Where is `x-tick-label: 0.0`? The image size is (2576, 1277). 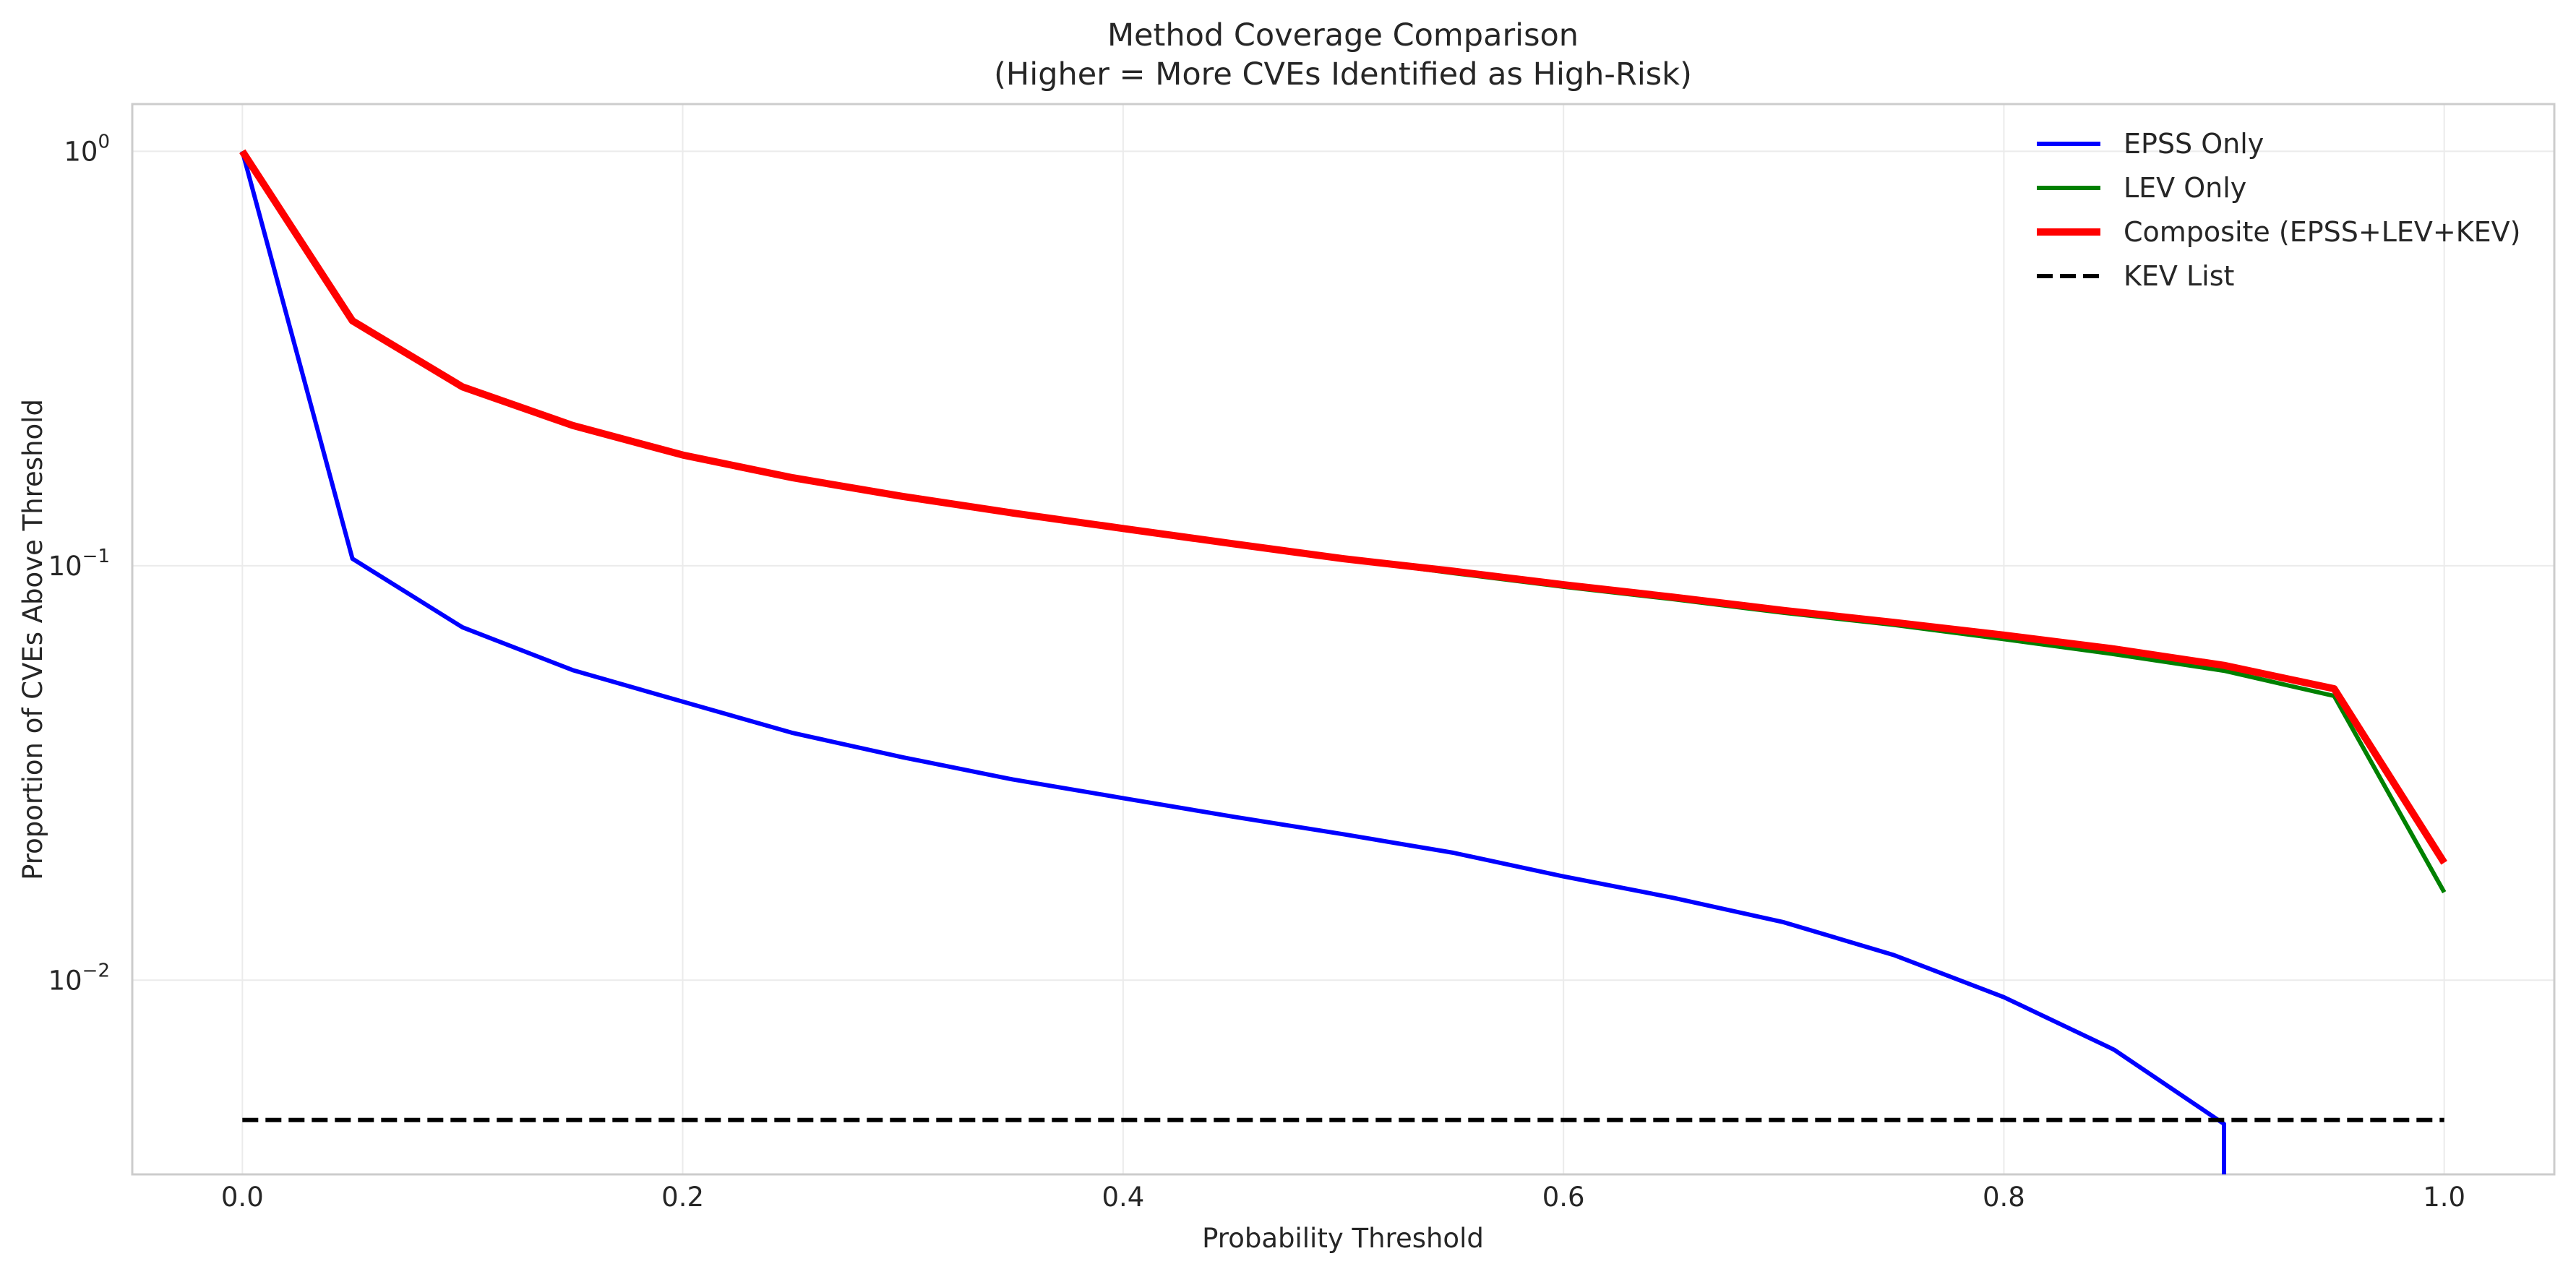
x-tick-label: 0.0 is located at coordinates (243, 1197).